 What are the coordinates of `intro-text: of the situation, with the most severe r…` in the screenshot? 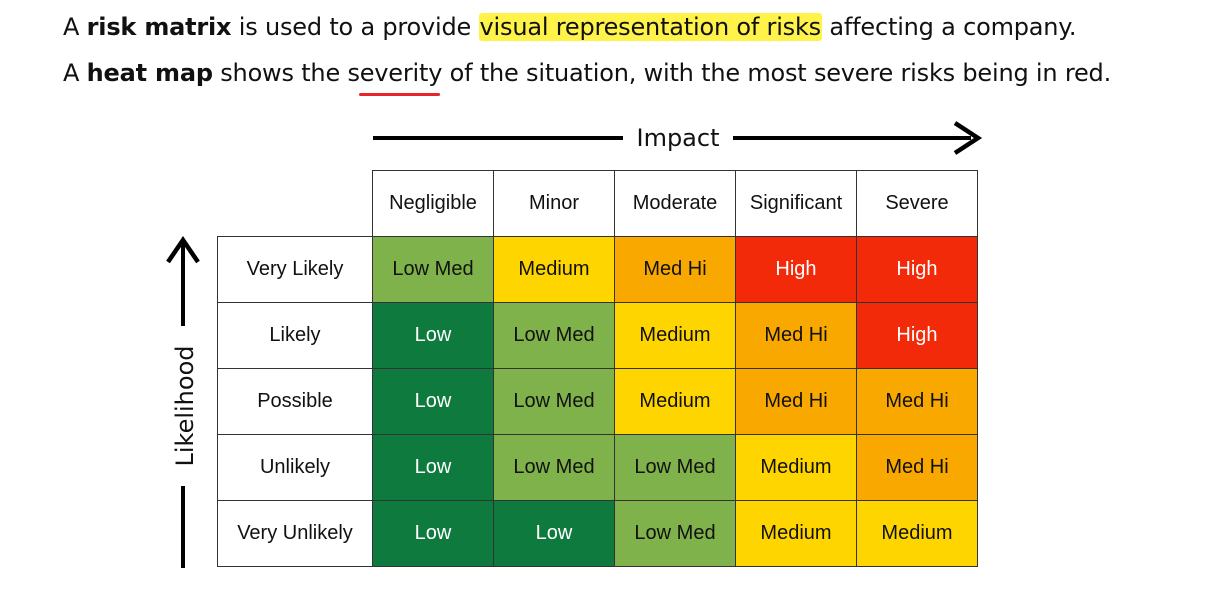 It's located at (777, 73).